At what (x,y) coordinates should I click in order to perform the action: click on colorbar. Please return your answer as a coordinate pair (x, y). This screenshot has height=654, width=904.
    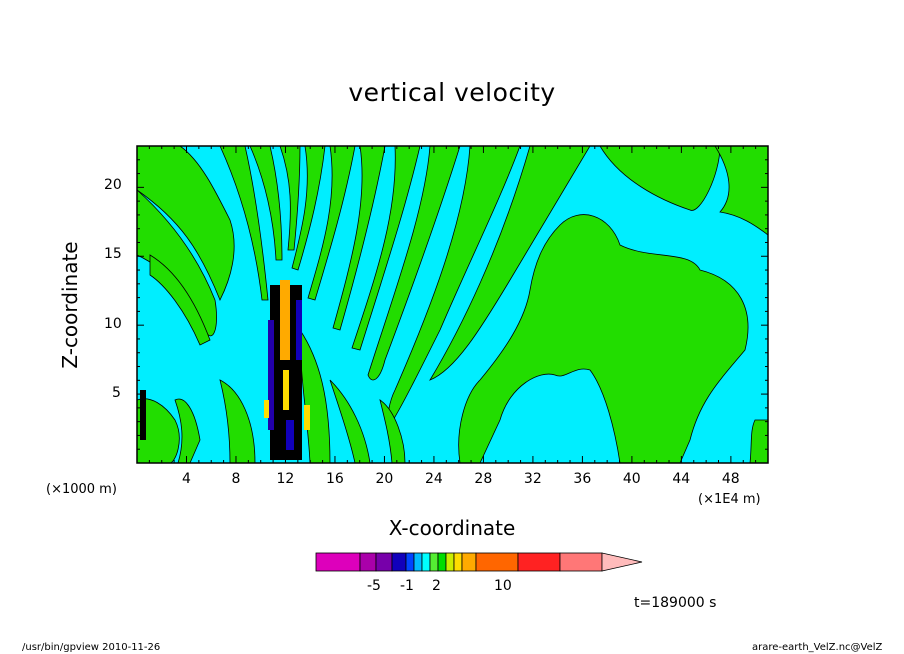
    Looking at the image, I should click on (479, 562).